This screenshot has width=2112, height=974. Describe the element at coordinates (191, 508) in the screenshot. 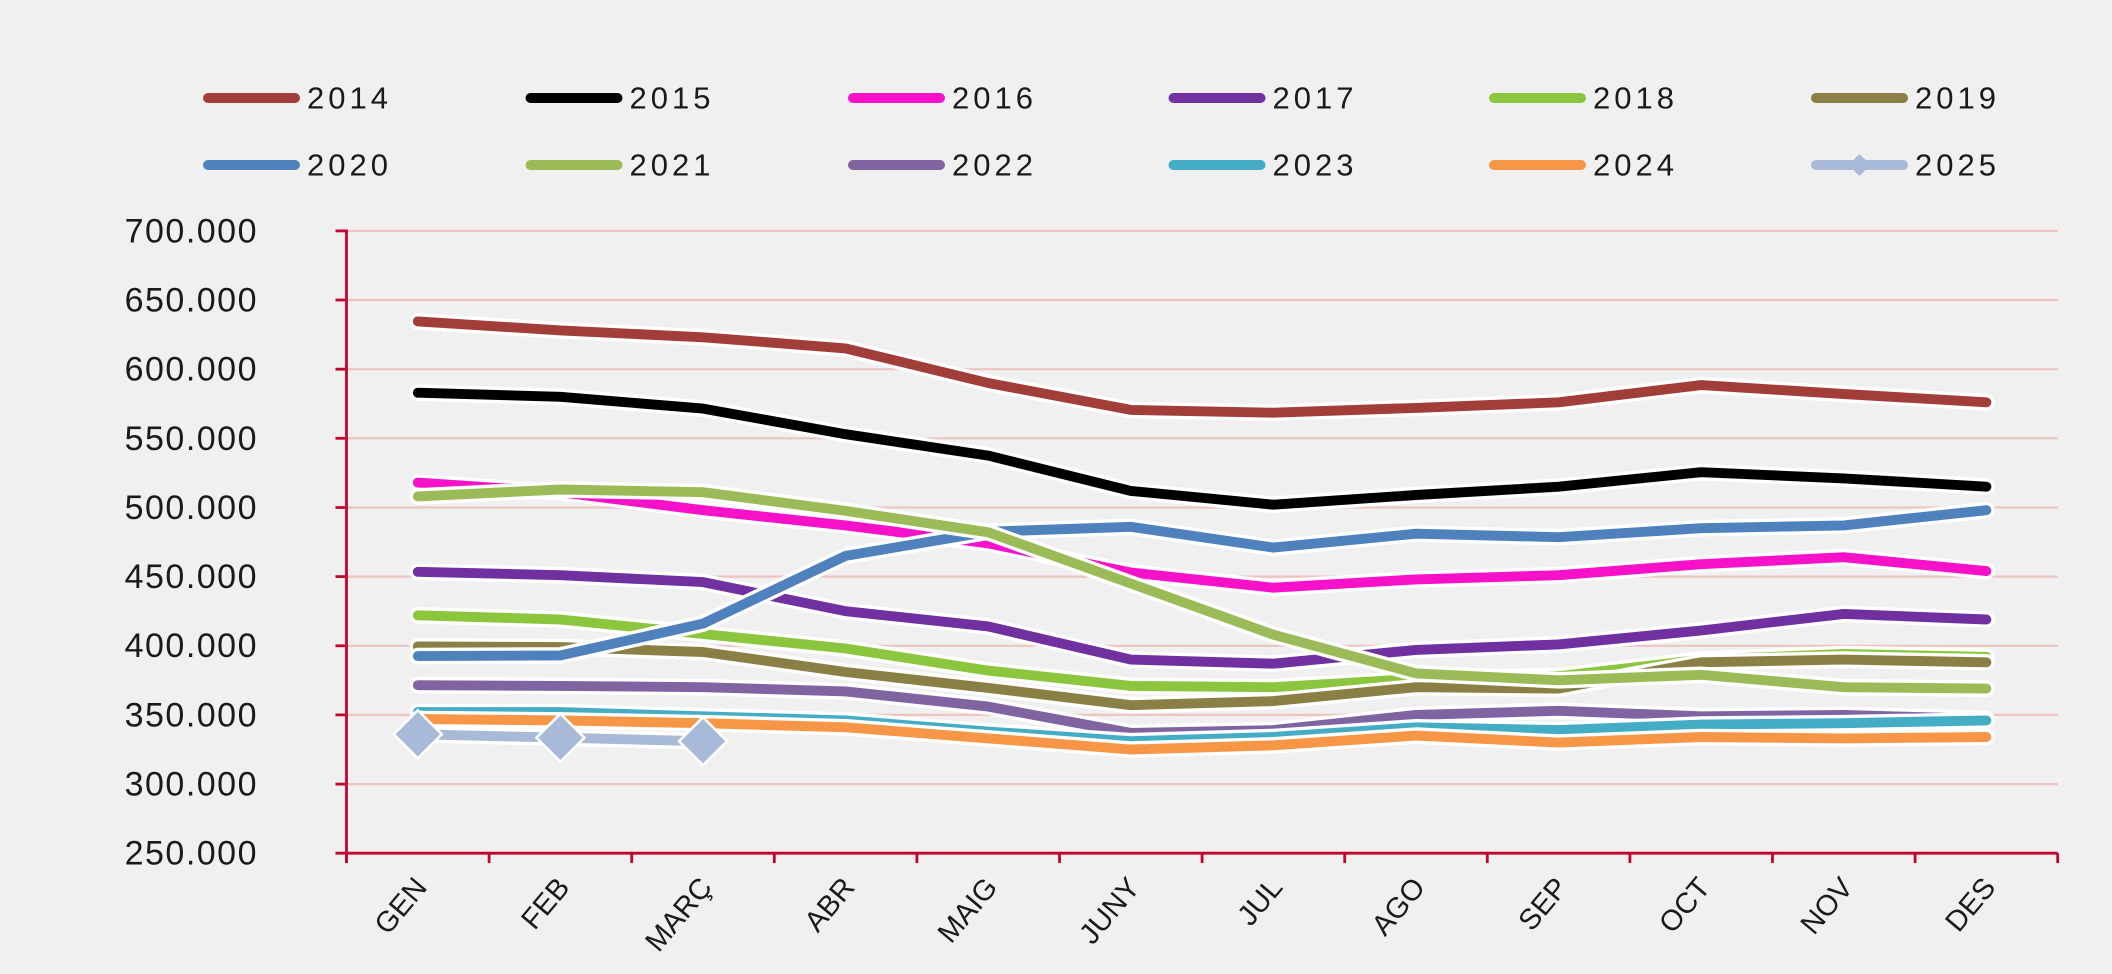

I see `svg-text: 500.000` at that location.